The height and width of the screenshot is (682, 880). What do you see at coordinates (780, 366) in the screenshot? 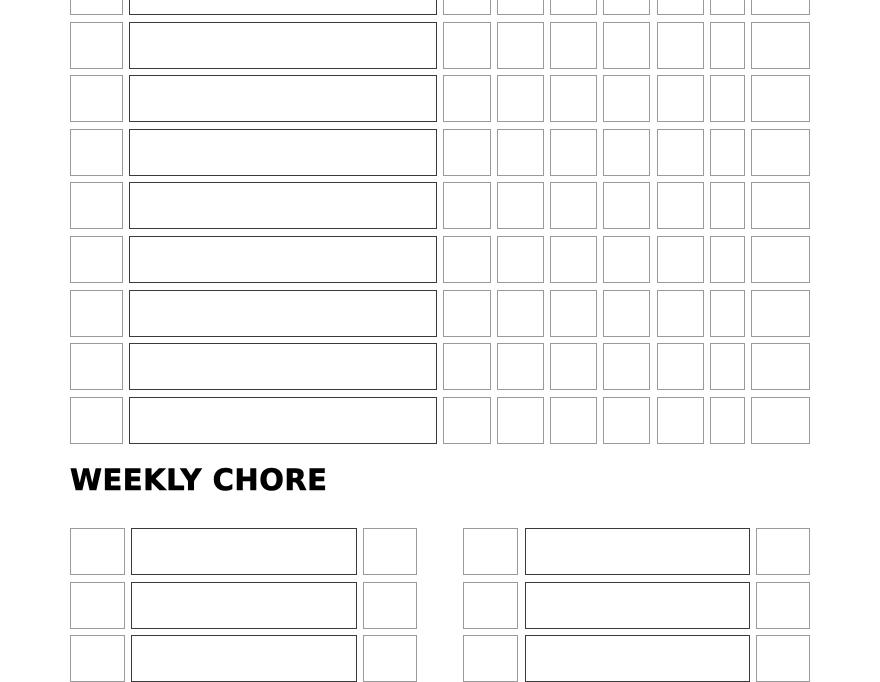
I see `daily-row-8-total-box` at bounding box center [780, 366].